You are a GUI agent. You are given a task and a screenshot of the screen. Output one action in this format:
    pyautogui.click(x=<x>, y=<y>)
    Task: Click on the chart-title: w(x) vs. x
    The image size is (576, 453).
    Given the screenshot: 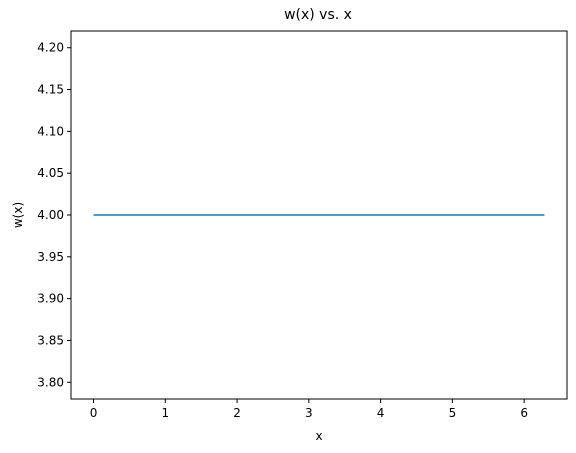 What is the action you would take?
    pyautogui.click(x=318, y=15)
    